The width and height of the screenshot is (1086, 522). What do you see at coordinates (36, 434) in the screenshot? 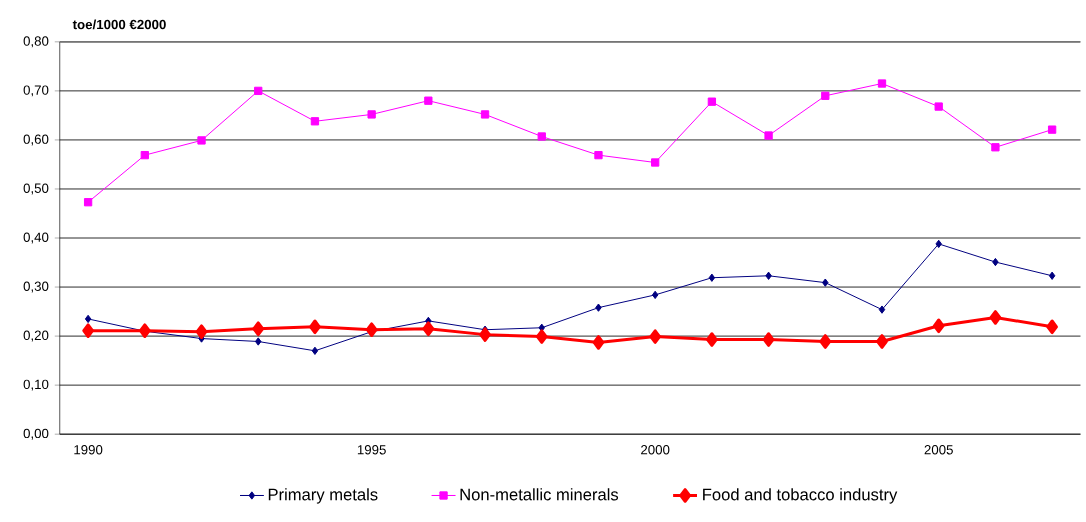
I see `y-tick-label: 0,00` at bounding box center [36, 434].